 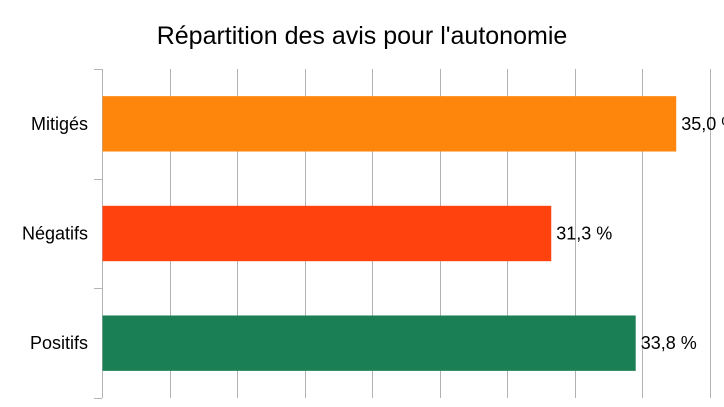 What do you see at coordinates (59, 343) in the screenshot?
I see `category-label: Positifs` at bounding box center [59, 343].